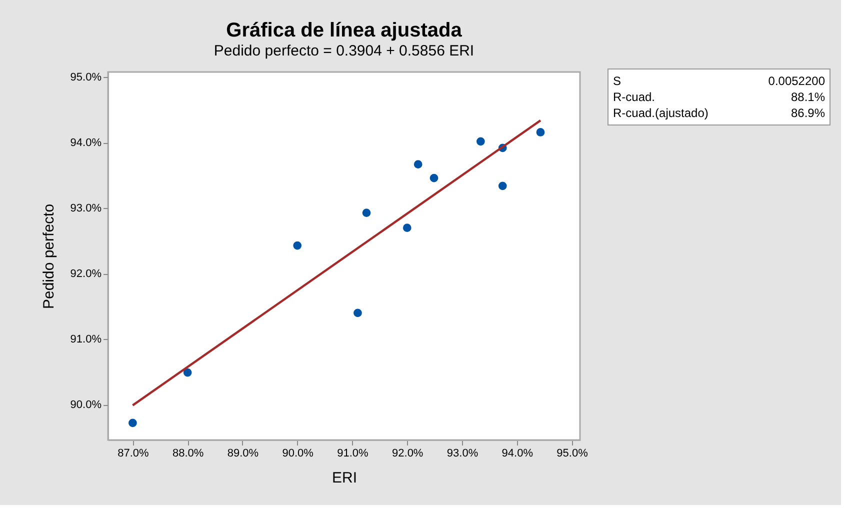 This screenshot has height=525, width=860. What do you see at coordinates (408, 454) in the screenshot?
I see `x-tick-label: 92.0%` at bounding box center [408, 454].